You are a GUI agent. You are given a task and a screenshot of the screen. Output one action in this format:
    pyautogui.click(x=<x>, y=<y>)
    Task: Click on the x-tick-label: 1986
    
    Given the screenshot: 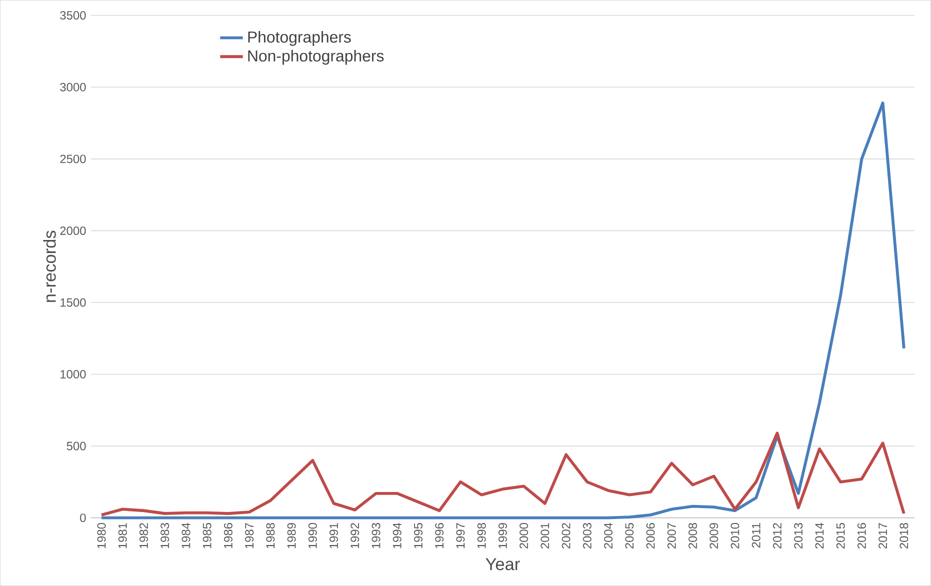 What is the action you would take?
    pyautogui.click(x=228, y=535)
    